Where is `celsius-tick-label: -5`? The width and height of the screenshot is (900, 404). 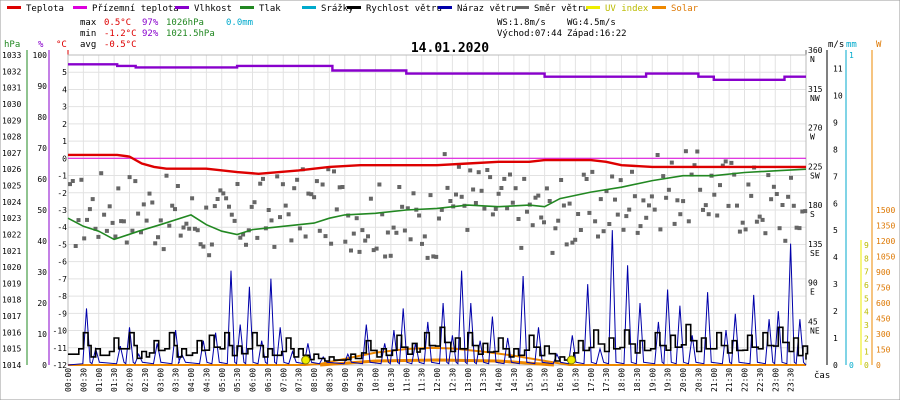 celsius-tick-label: -5 is located at coordinates (62, 244).